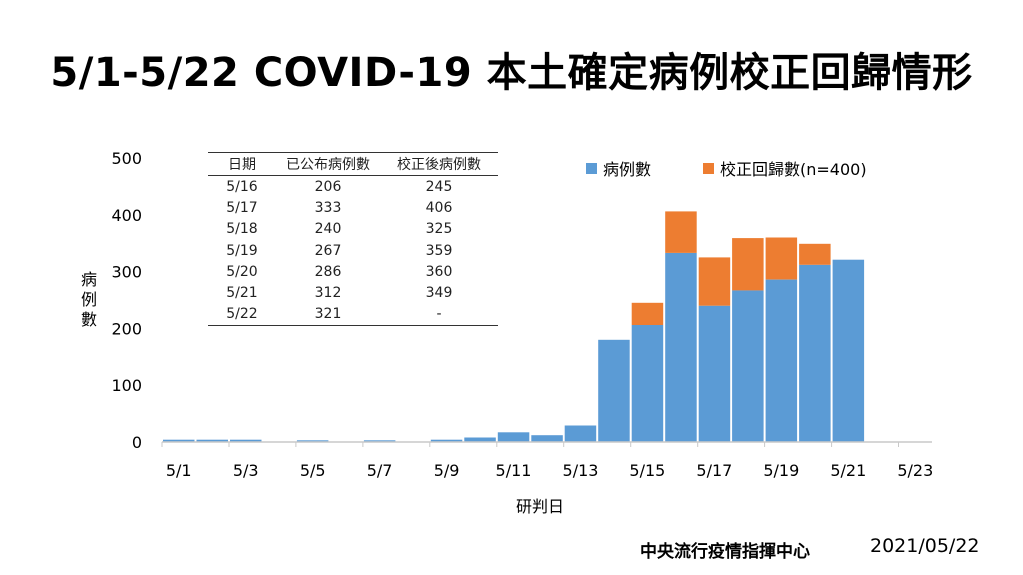 The image size is (1023, 575). I want to click on table-cell: 206, so click(328, 186).